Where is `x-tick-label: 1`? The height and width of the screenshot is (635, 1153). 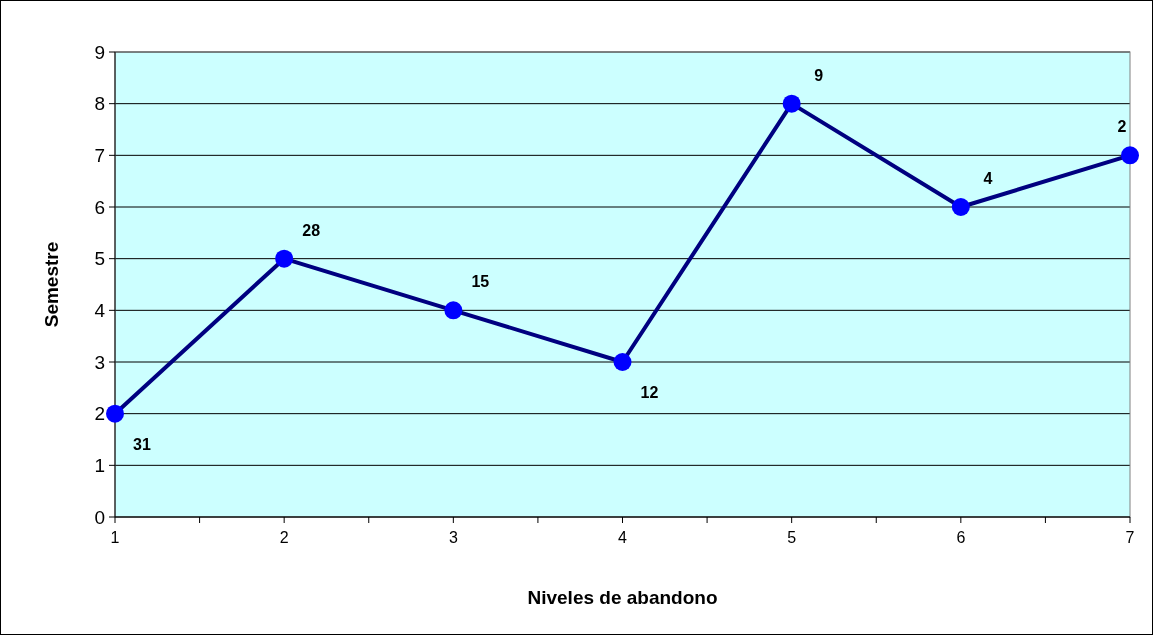 x-tick-label: 1 is located at coordinates (115, 537).